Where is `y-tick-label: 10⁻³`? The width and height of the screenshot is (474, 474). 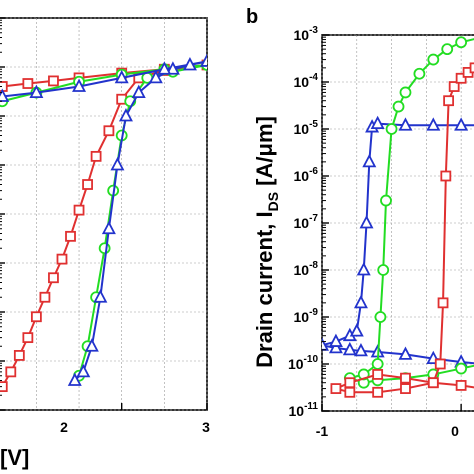 y-tick-label: 10⁻³ is located at coordinates (306, 34).